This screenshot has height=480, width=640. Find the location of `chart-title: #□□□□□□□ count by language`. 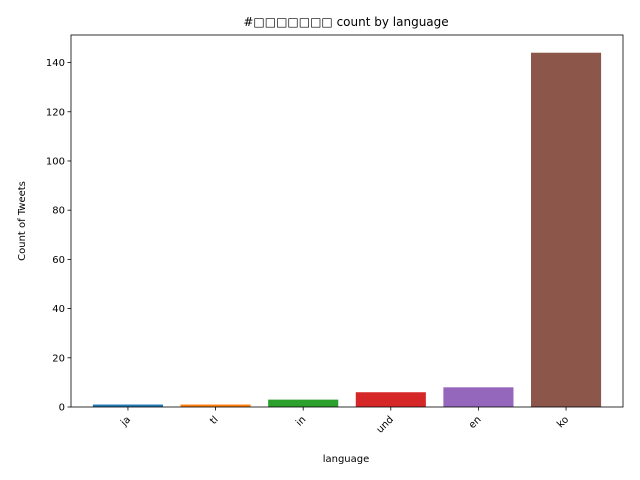

chart-title: #□□□□□□□ count by language is located at coordinates (345, 22).